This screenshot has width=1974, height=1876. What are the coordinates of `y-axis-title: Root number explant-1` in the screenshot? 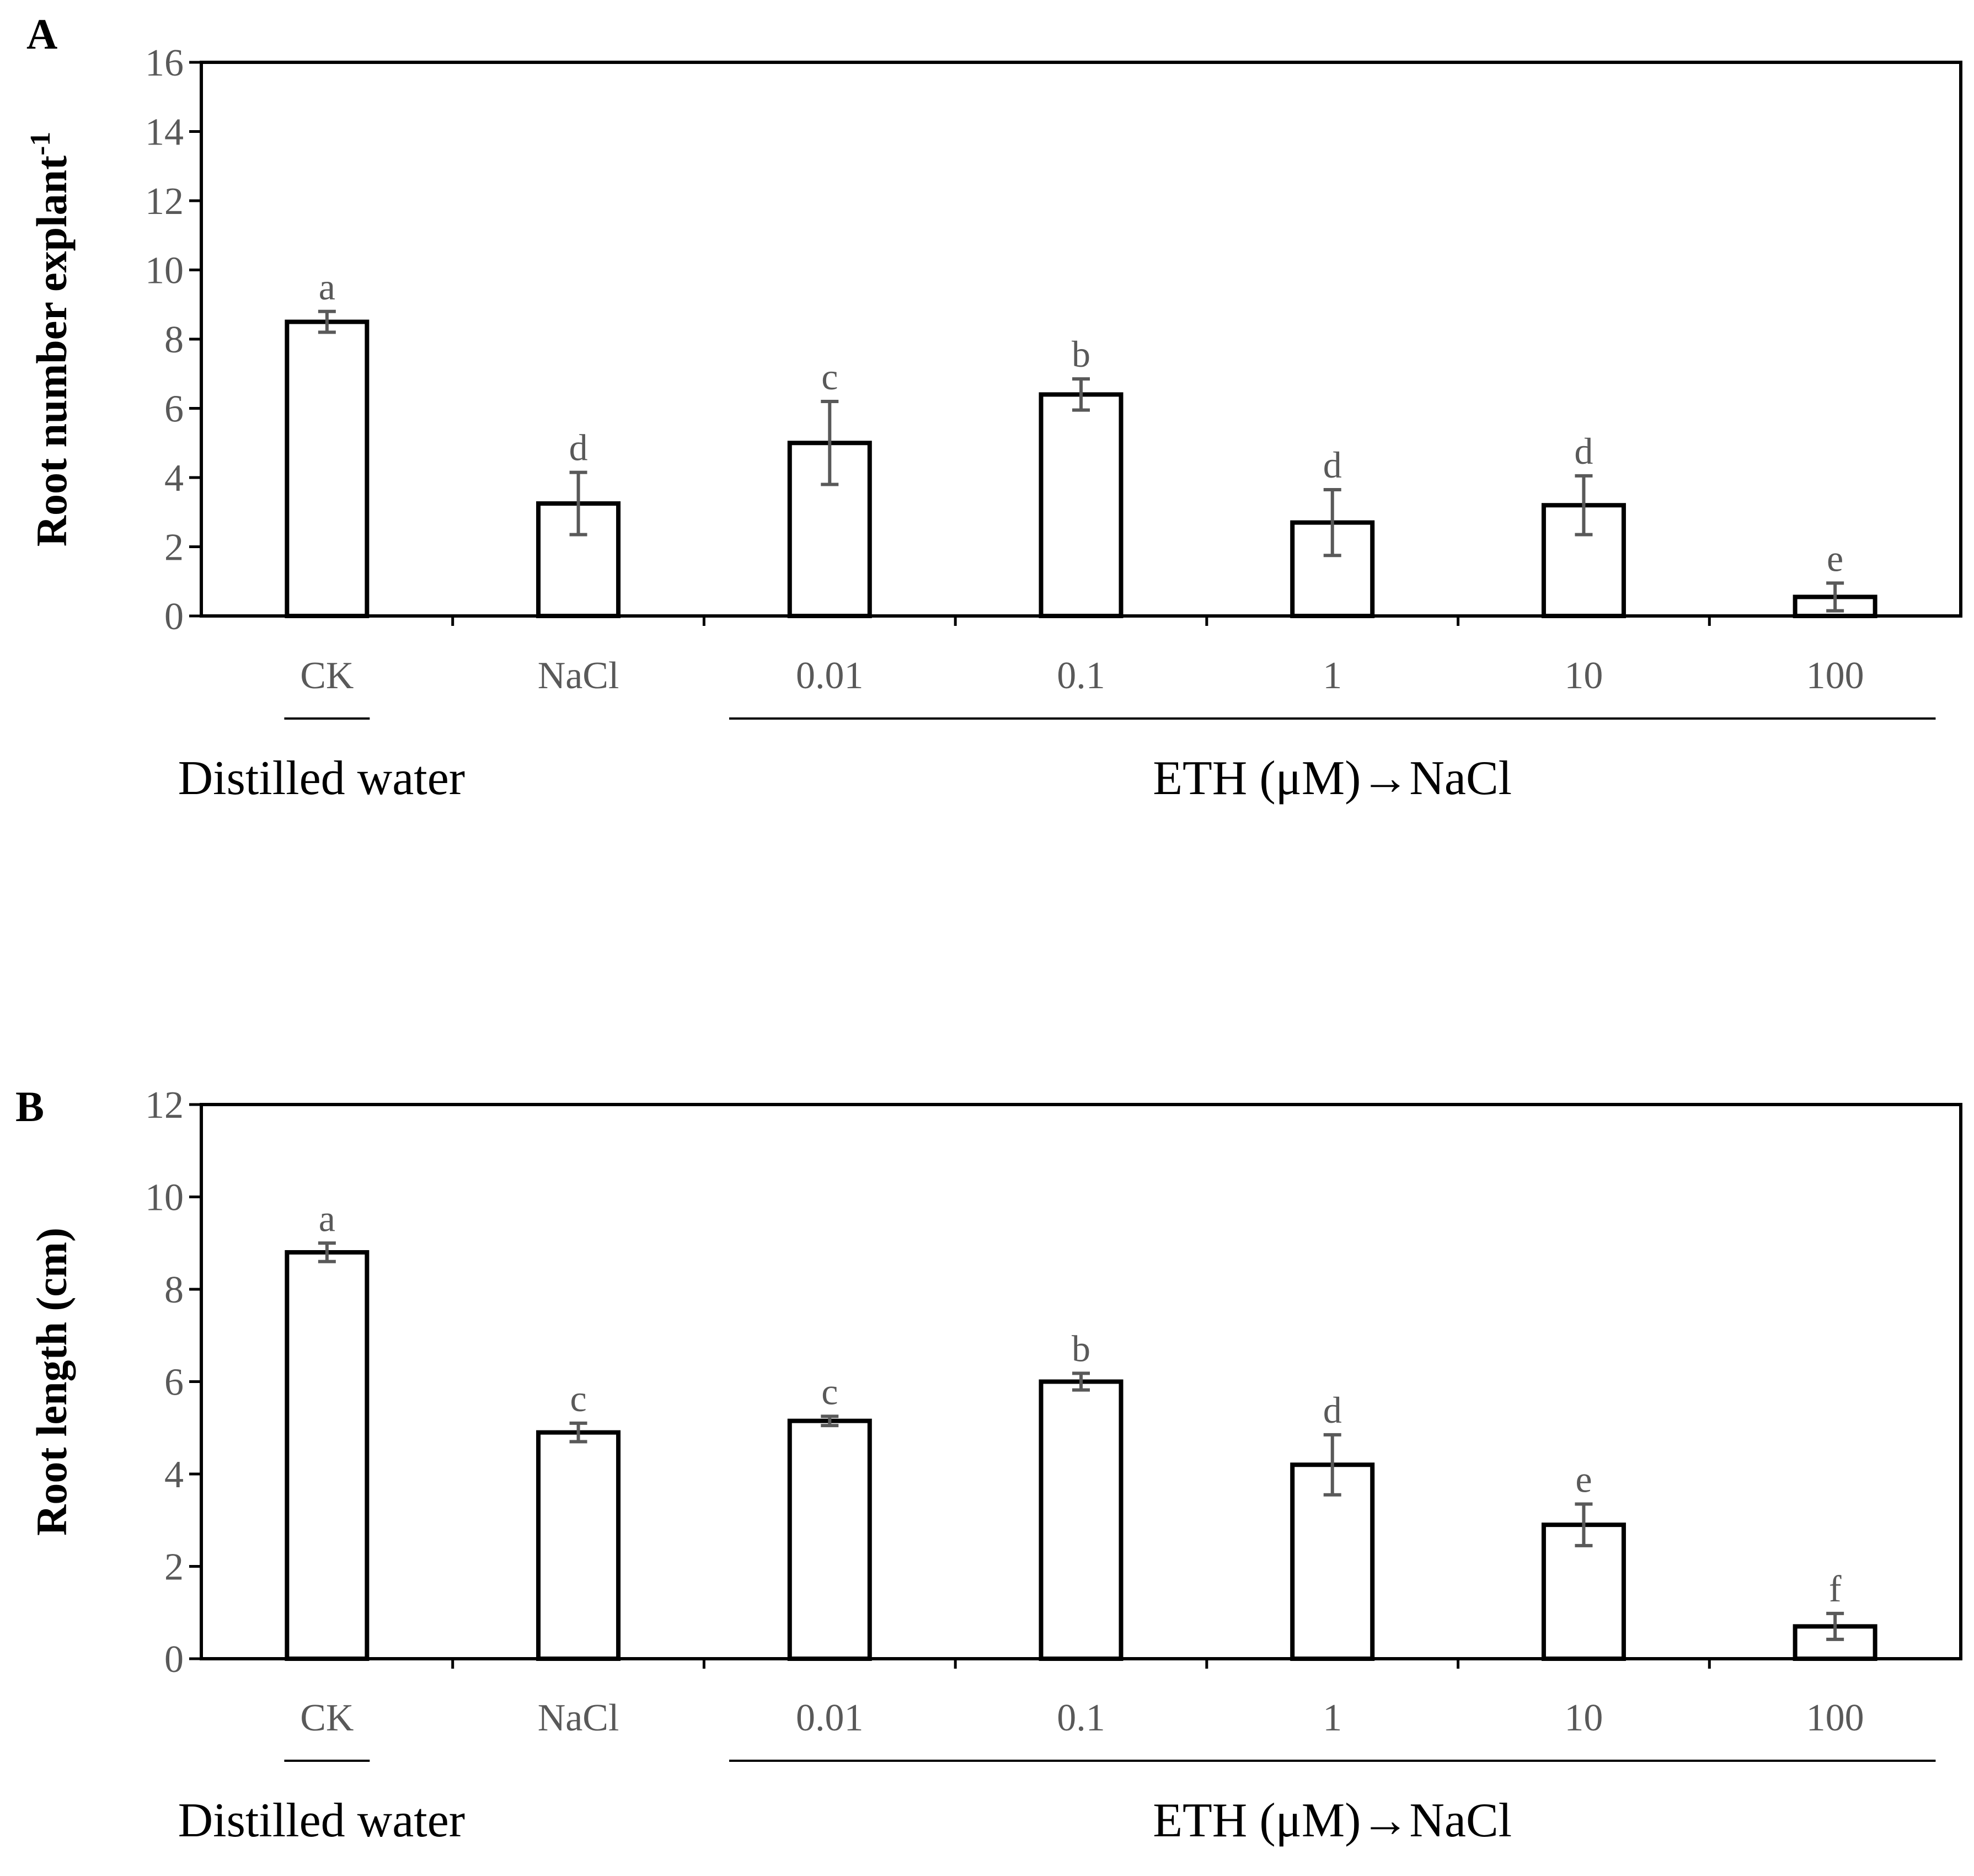 It's located at (51, 340).